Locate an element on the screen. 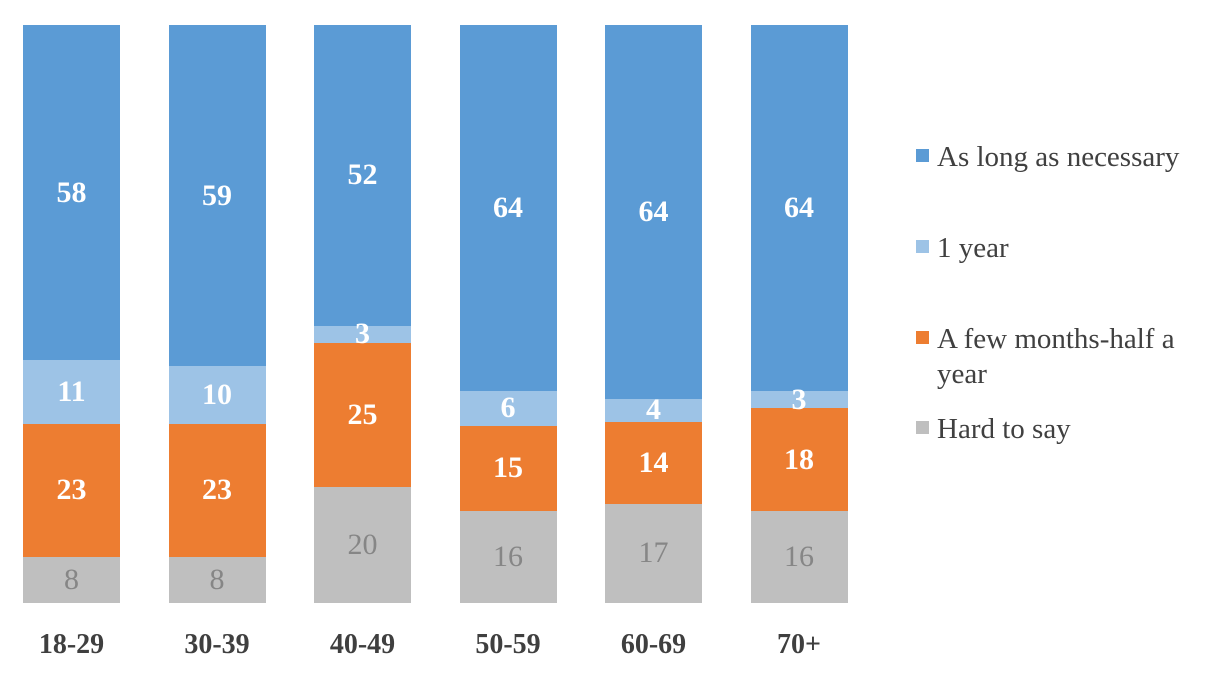 Image resolution: width=1208 pixels, height=682 pixels. bar-segment: 11 is located at coordinates (71, 392).